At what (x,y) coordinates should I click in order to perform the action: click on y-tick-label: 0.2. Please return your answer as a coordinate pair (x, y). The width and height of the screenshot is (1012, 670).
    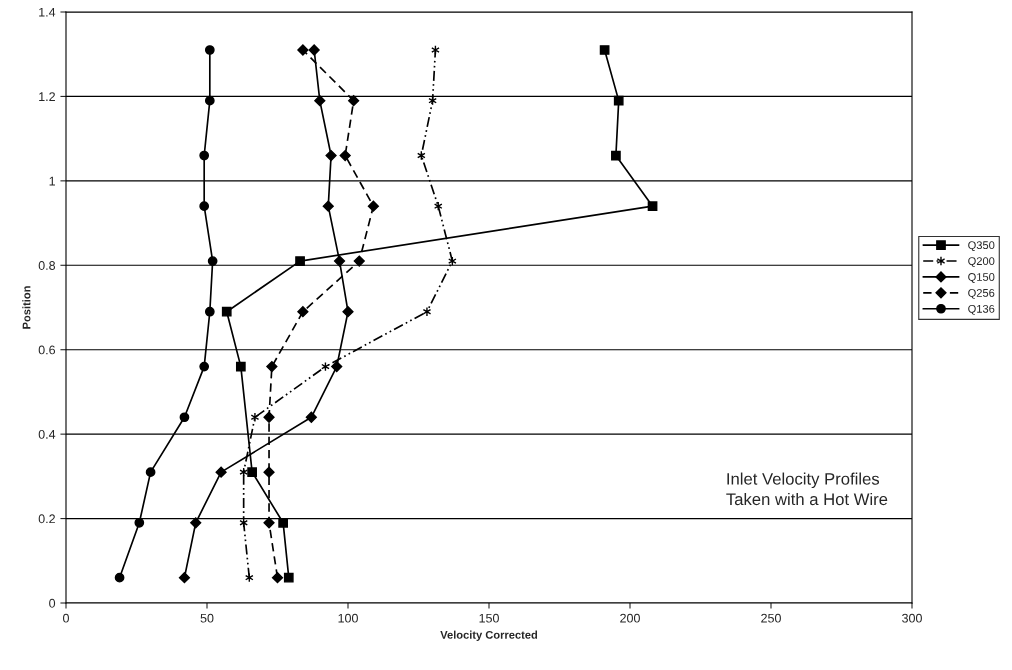
    Looking at the image, I should click on (46, 519).